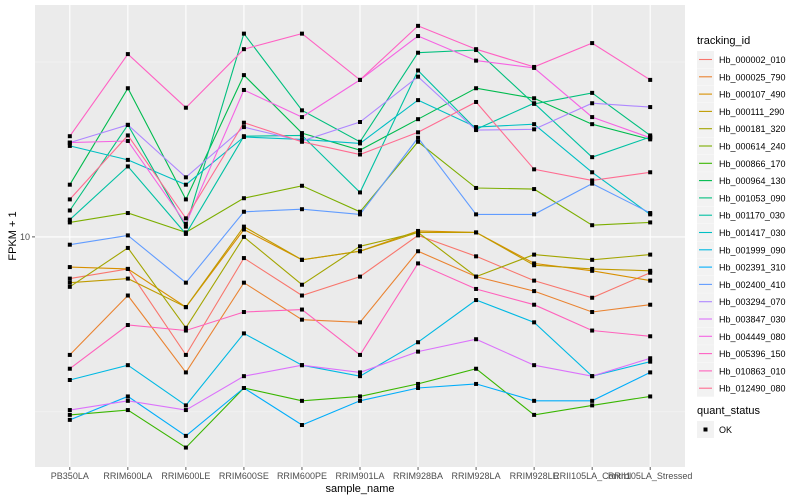 The width and height of the screenshot is (800, 500). I want to click on legend-label: Hb_002400_410, so click(752, 285).